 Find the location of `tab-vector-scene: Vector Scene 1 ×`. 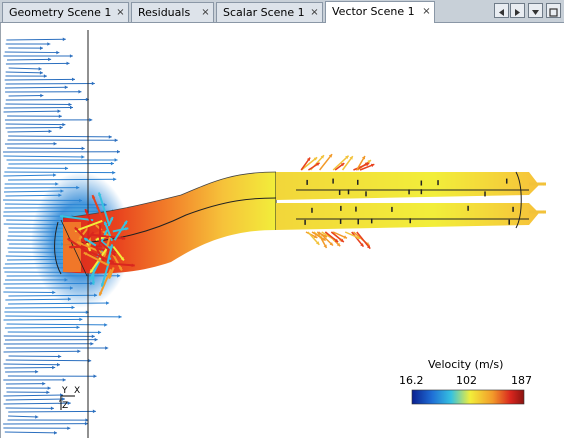

tab-vector-scene: Vector Scene 1 × is located at coordinates (380, 12).